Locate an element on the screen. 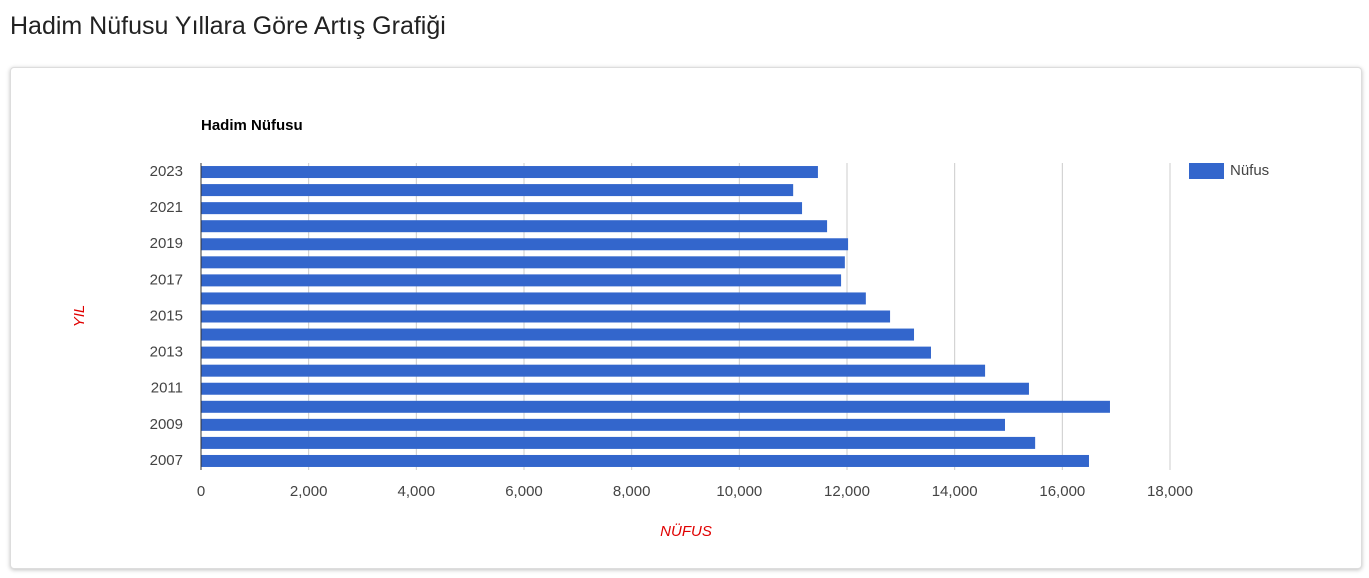 The width and height of the screenshot is (1369, 578). x-axis-label: NÜFUS is located at coordinates (686, 531).